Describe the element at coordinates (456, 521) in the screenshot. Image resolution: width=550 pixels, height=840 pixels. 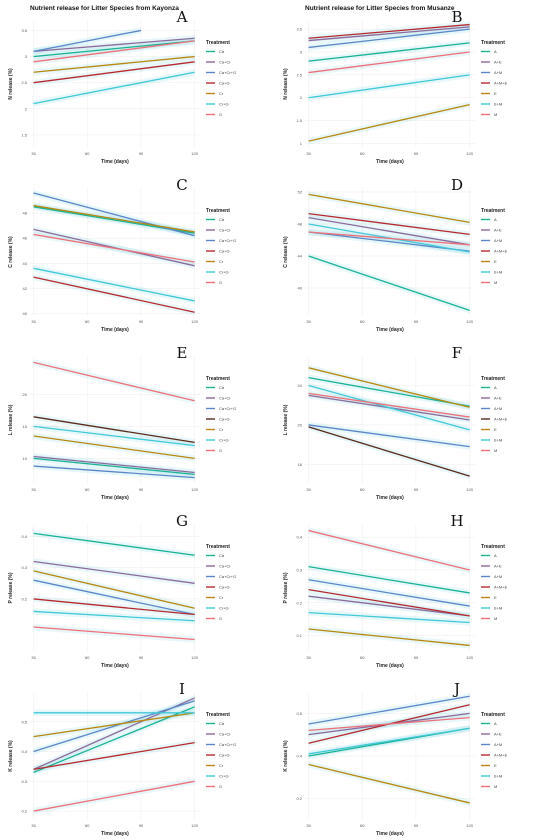
I see `panel-letter: H` at that location.